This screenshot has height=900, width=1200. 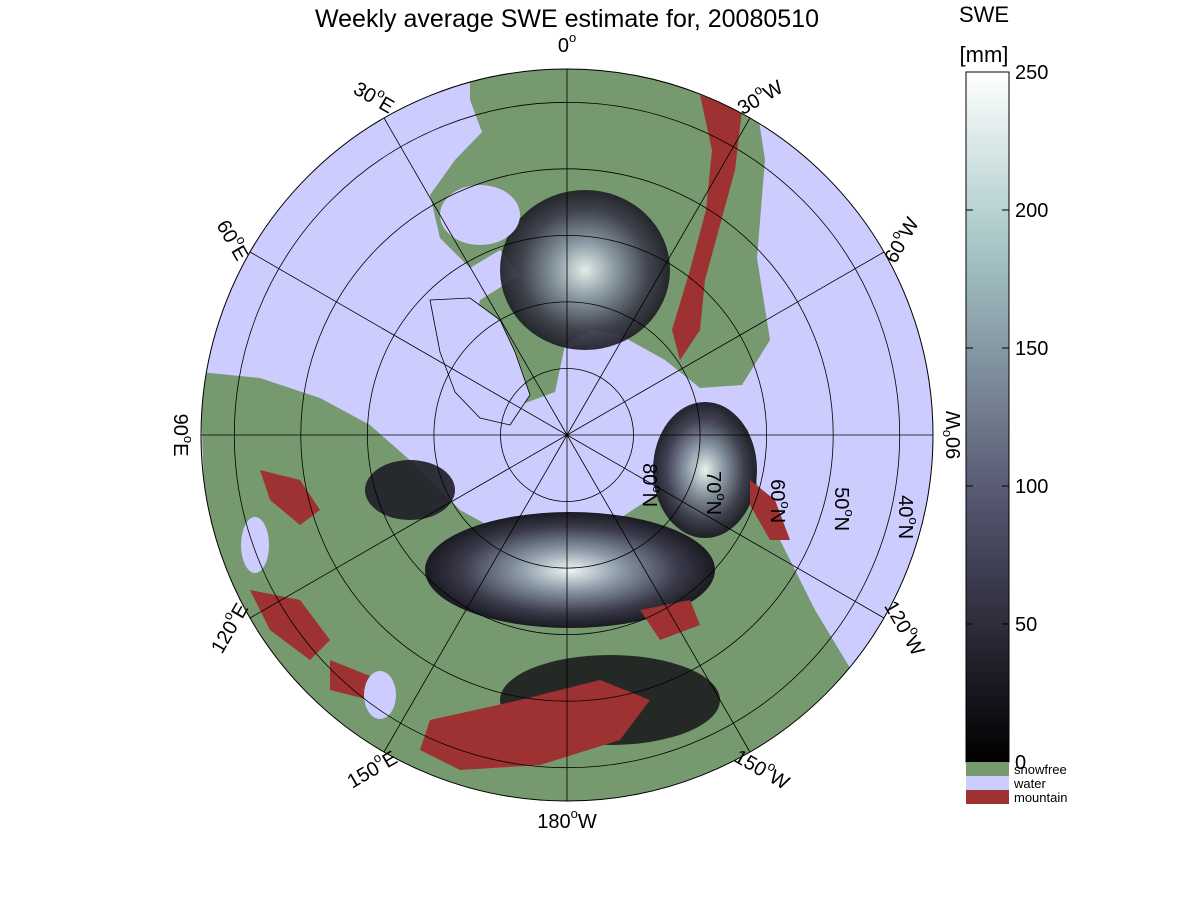 I want to click on lat-label-40N-value: 40, so click(x=905, y=506).